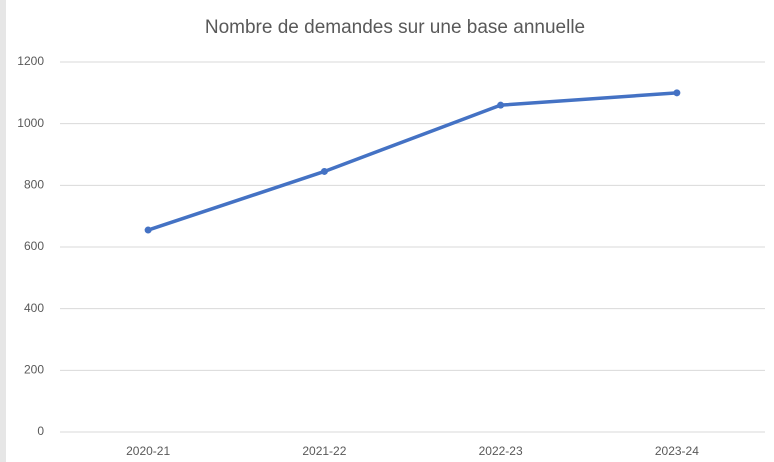 The width and height of the screenshot is (774, 462). What do you see at coordinates (3, 231) in the screenshot?
I see `frame-edge` at bounding box center [3, 231].